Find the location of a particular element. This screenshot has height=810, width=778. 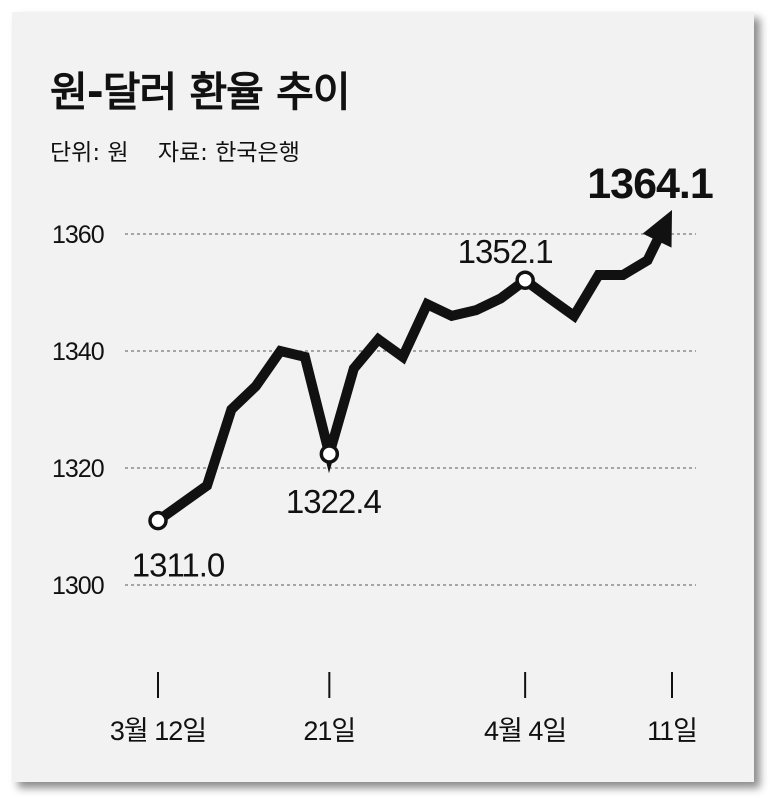

data-label-latest: 1364.1 is located at coordinates (650, 184).